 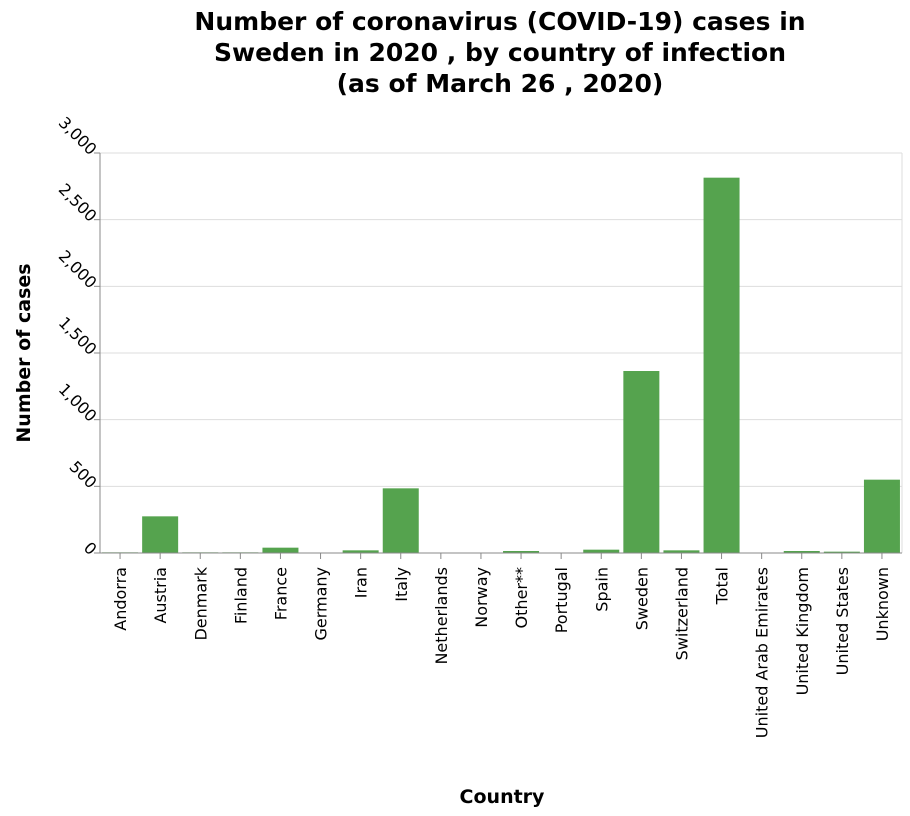 I want to click on y-tick-label: 1,000, so click(x=78, y=403).